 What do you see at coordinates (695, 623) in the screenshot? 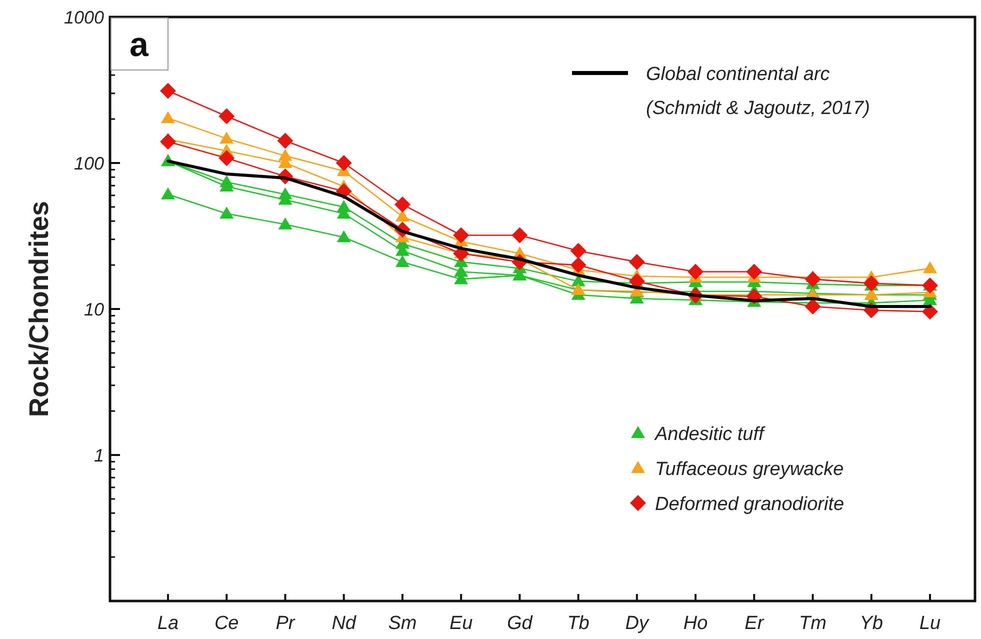
I see `x-tick-label: Ho` at bounding box center [695, 623].